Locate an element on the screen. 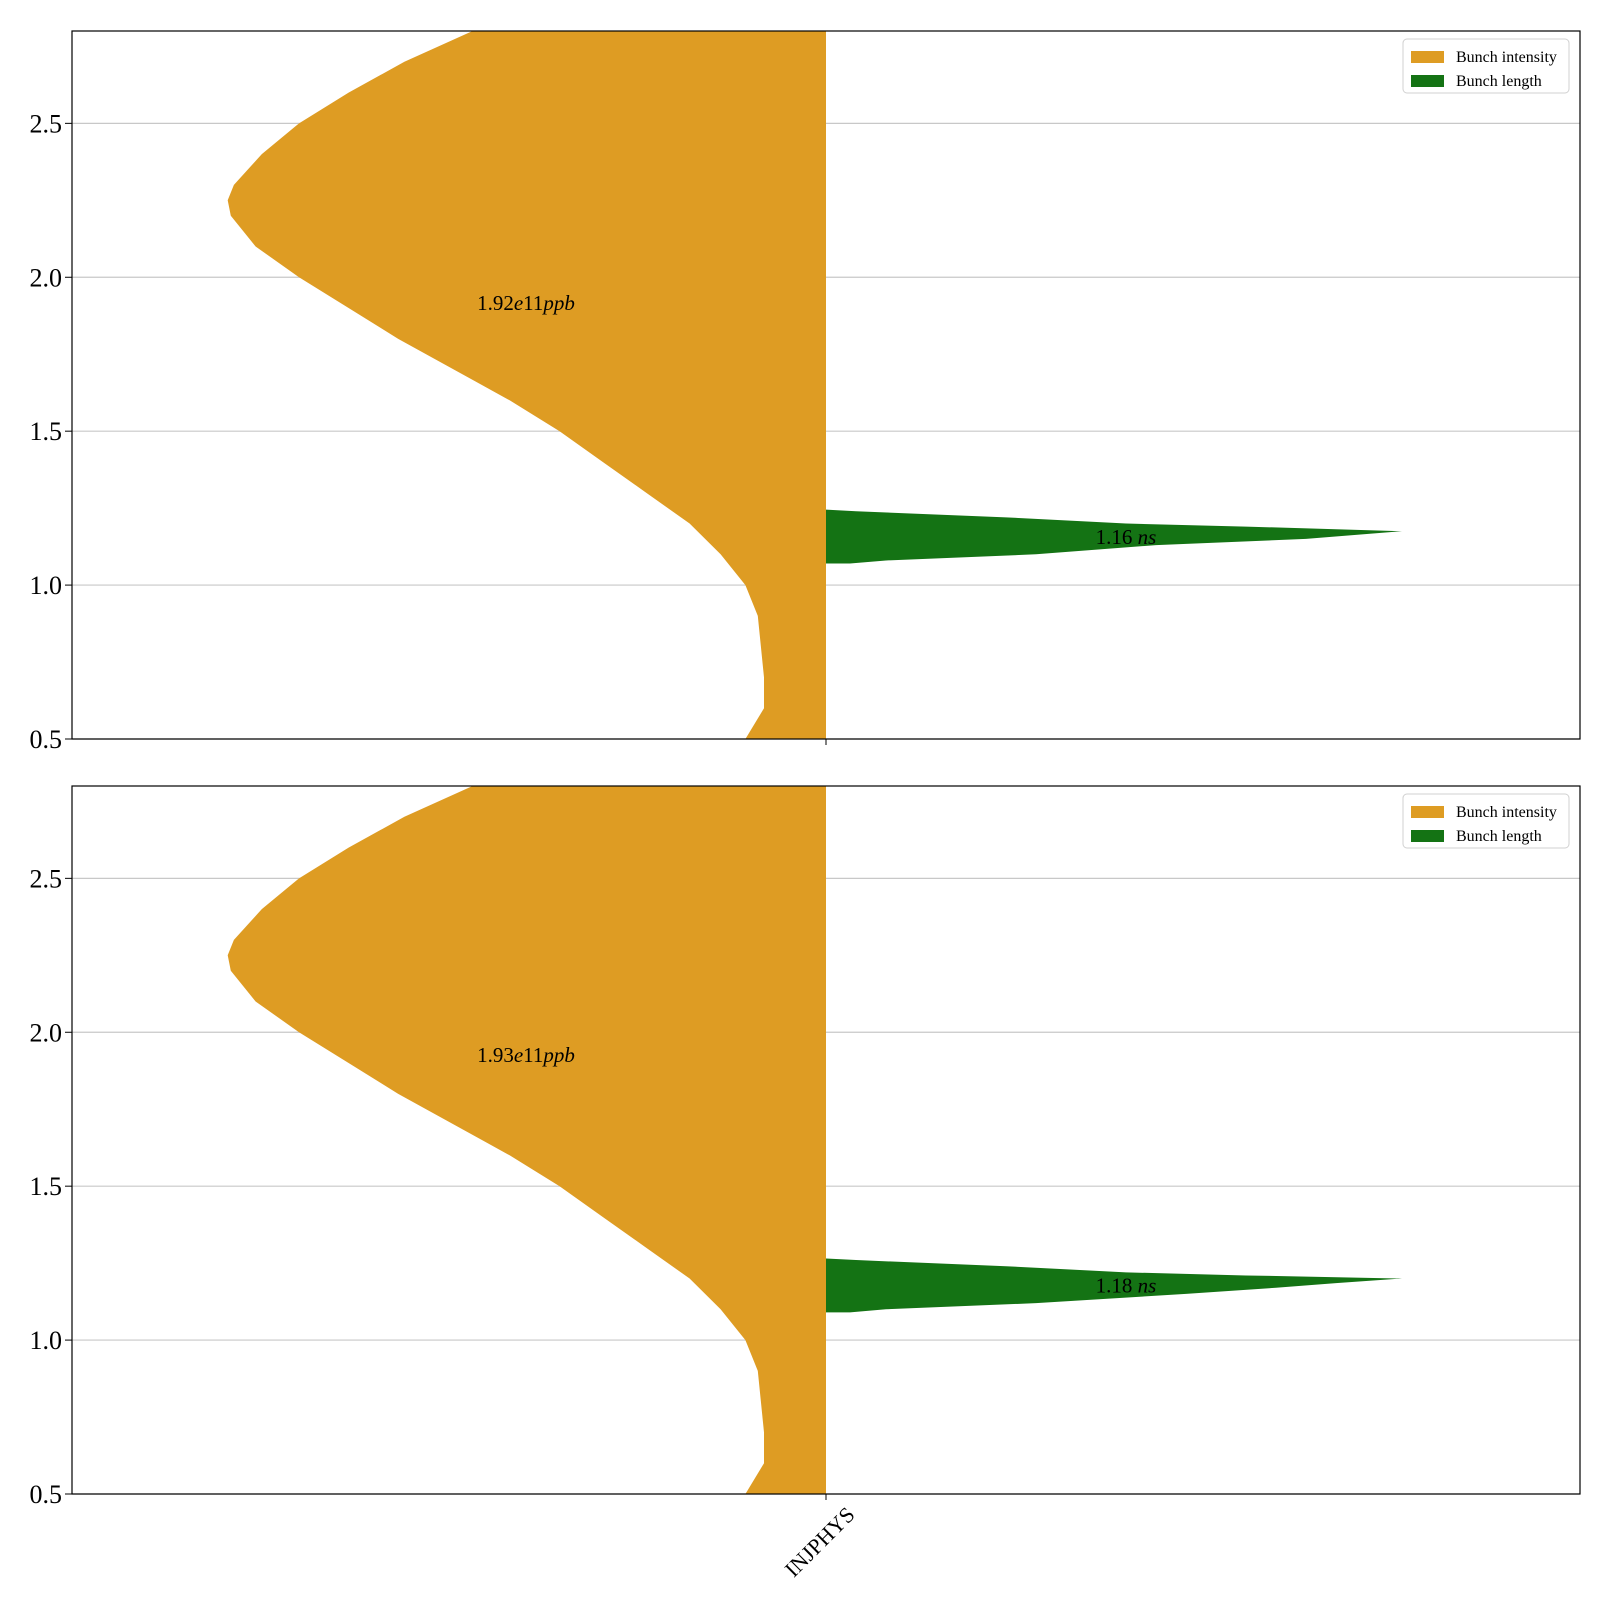 The width and height of the screenshot is (1600, 1600). annotation-value: 1.16 is located at coordinates (1117, 537).